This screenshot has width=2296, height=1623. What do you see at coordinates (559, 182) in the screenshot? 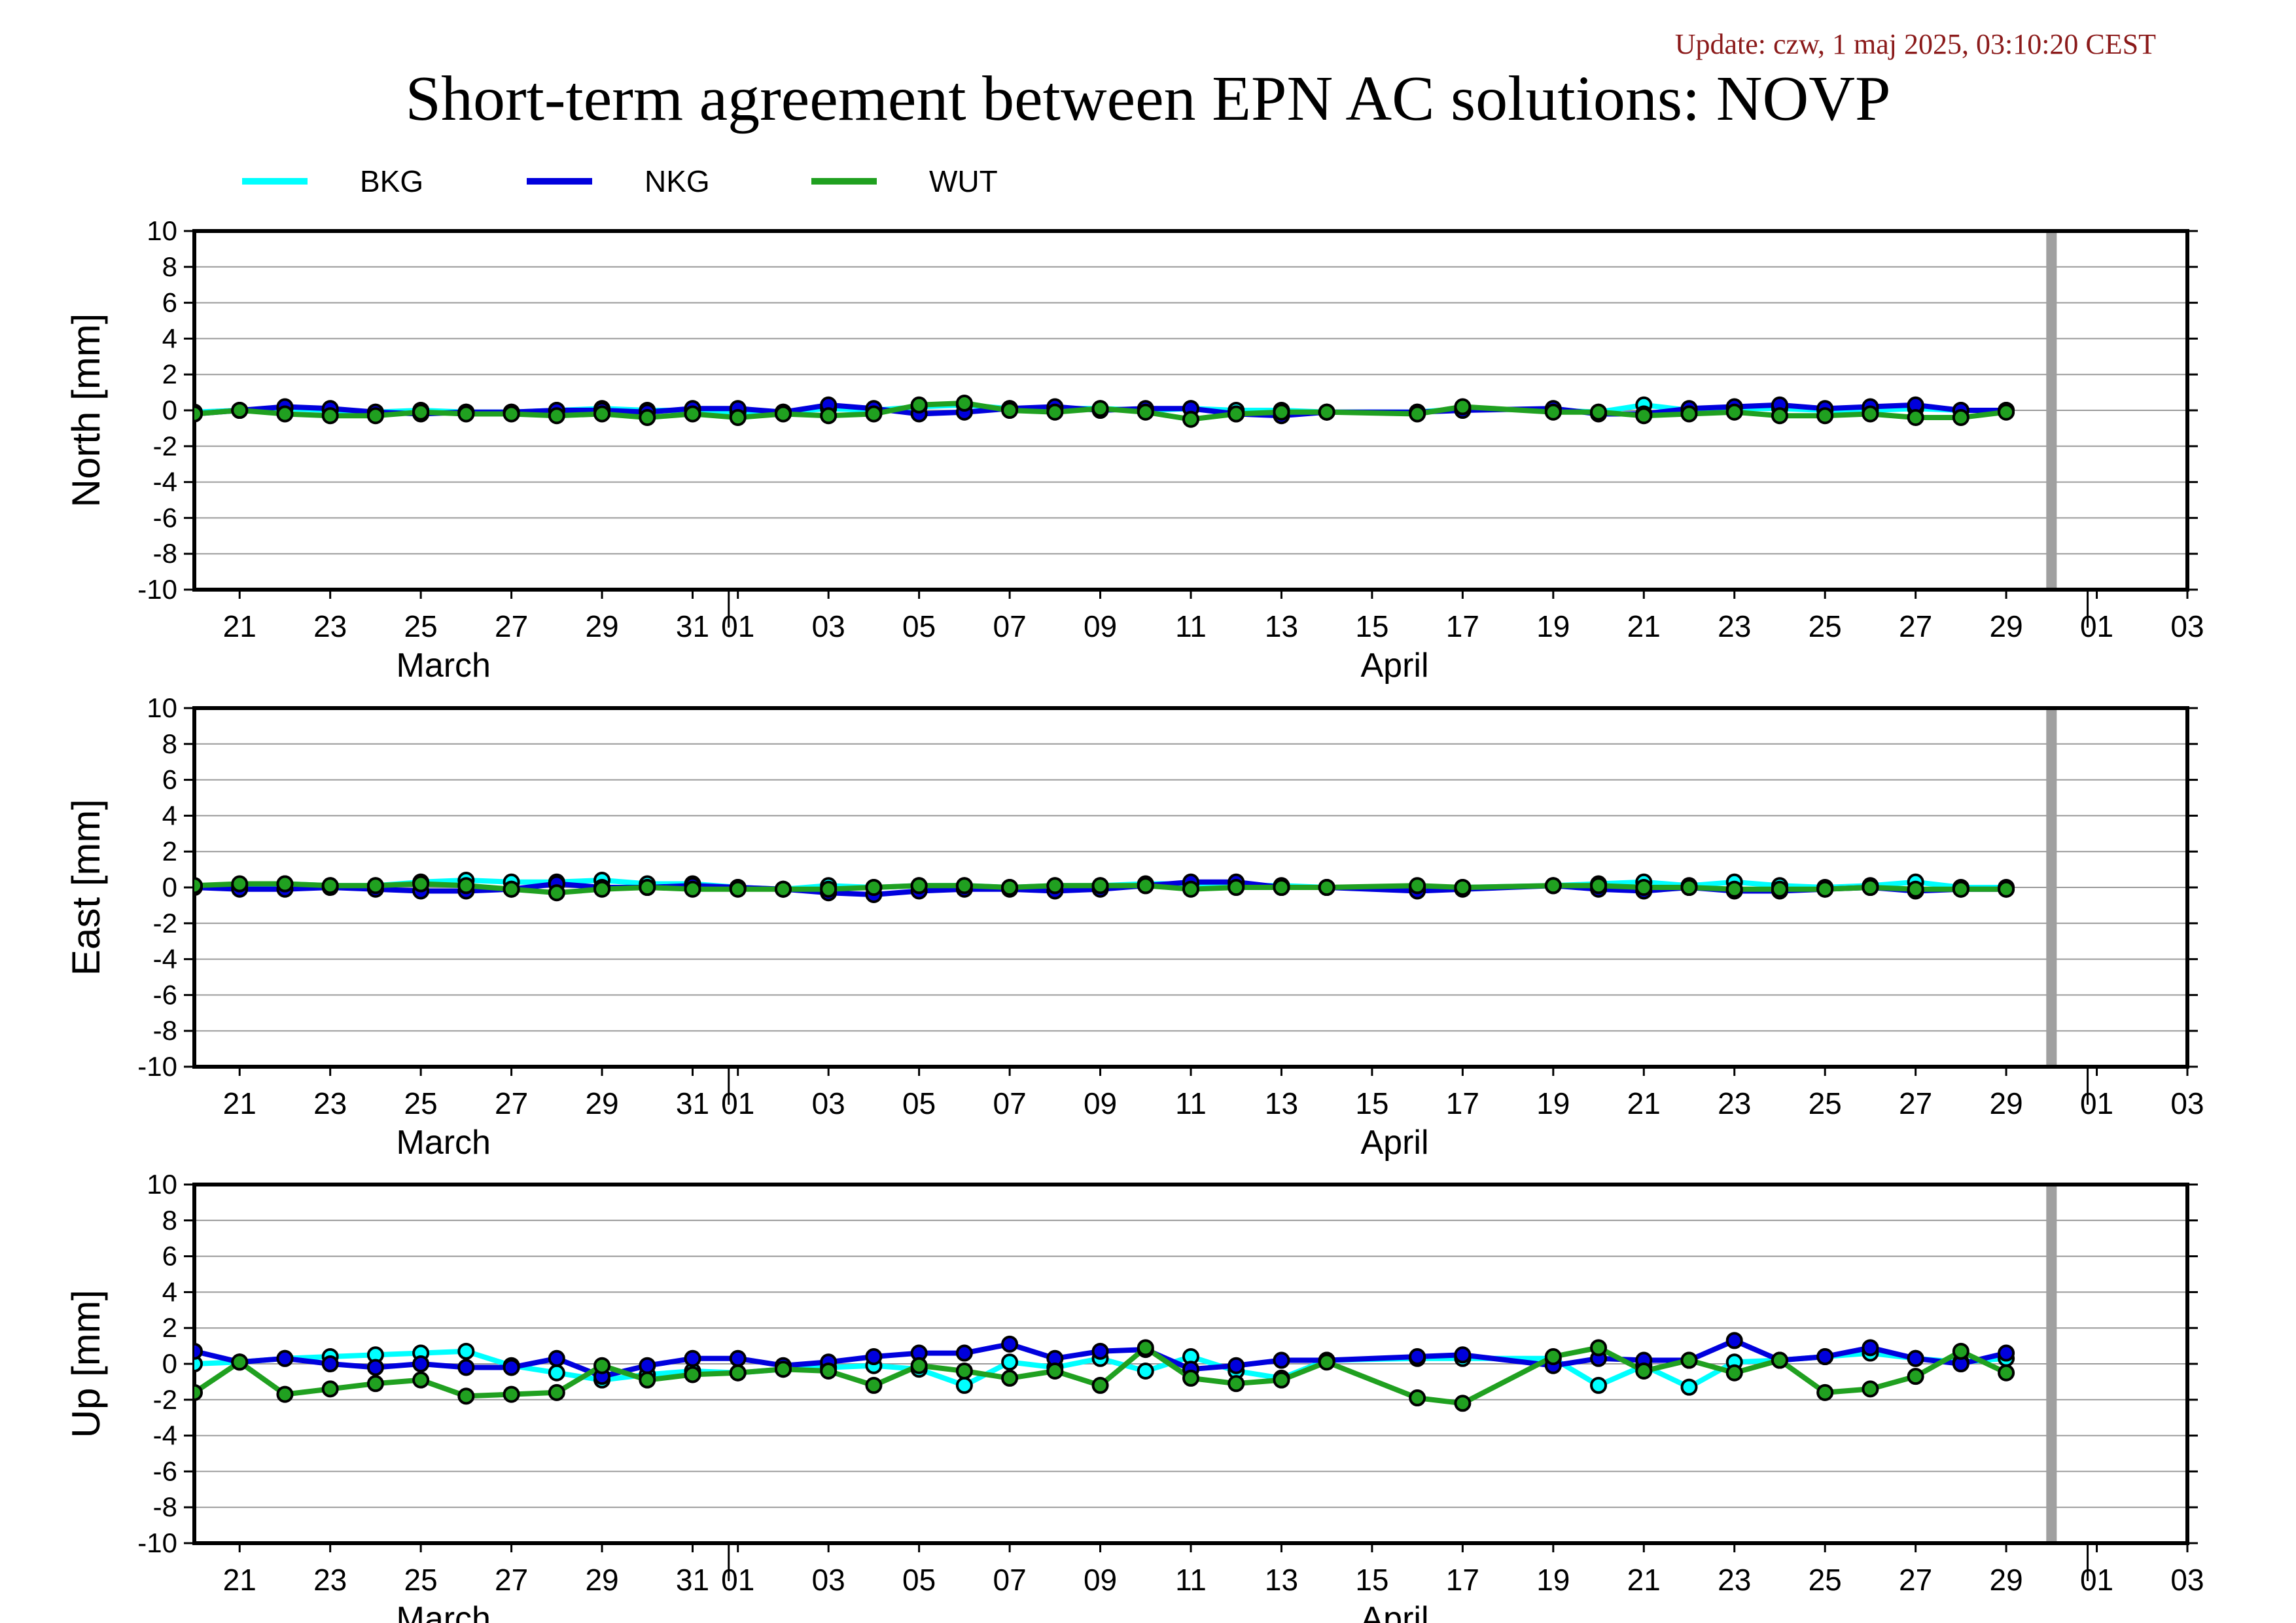
I see `legend-swatch-nkg` at bounding box center [559, 182].